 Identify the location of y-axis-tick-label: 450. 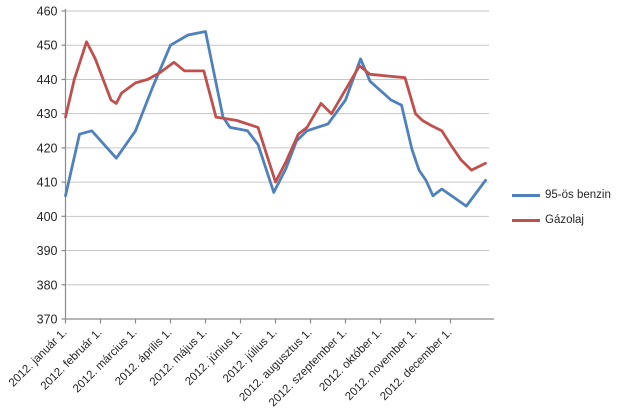
(47, 46).